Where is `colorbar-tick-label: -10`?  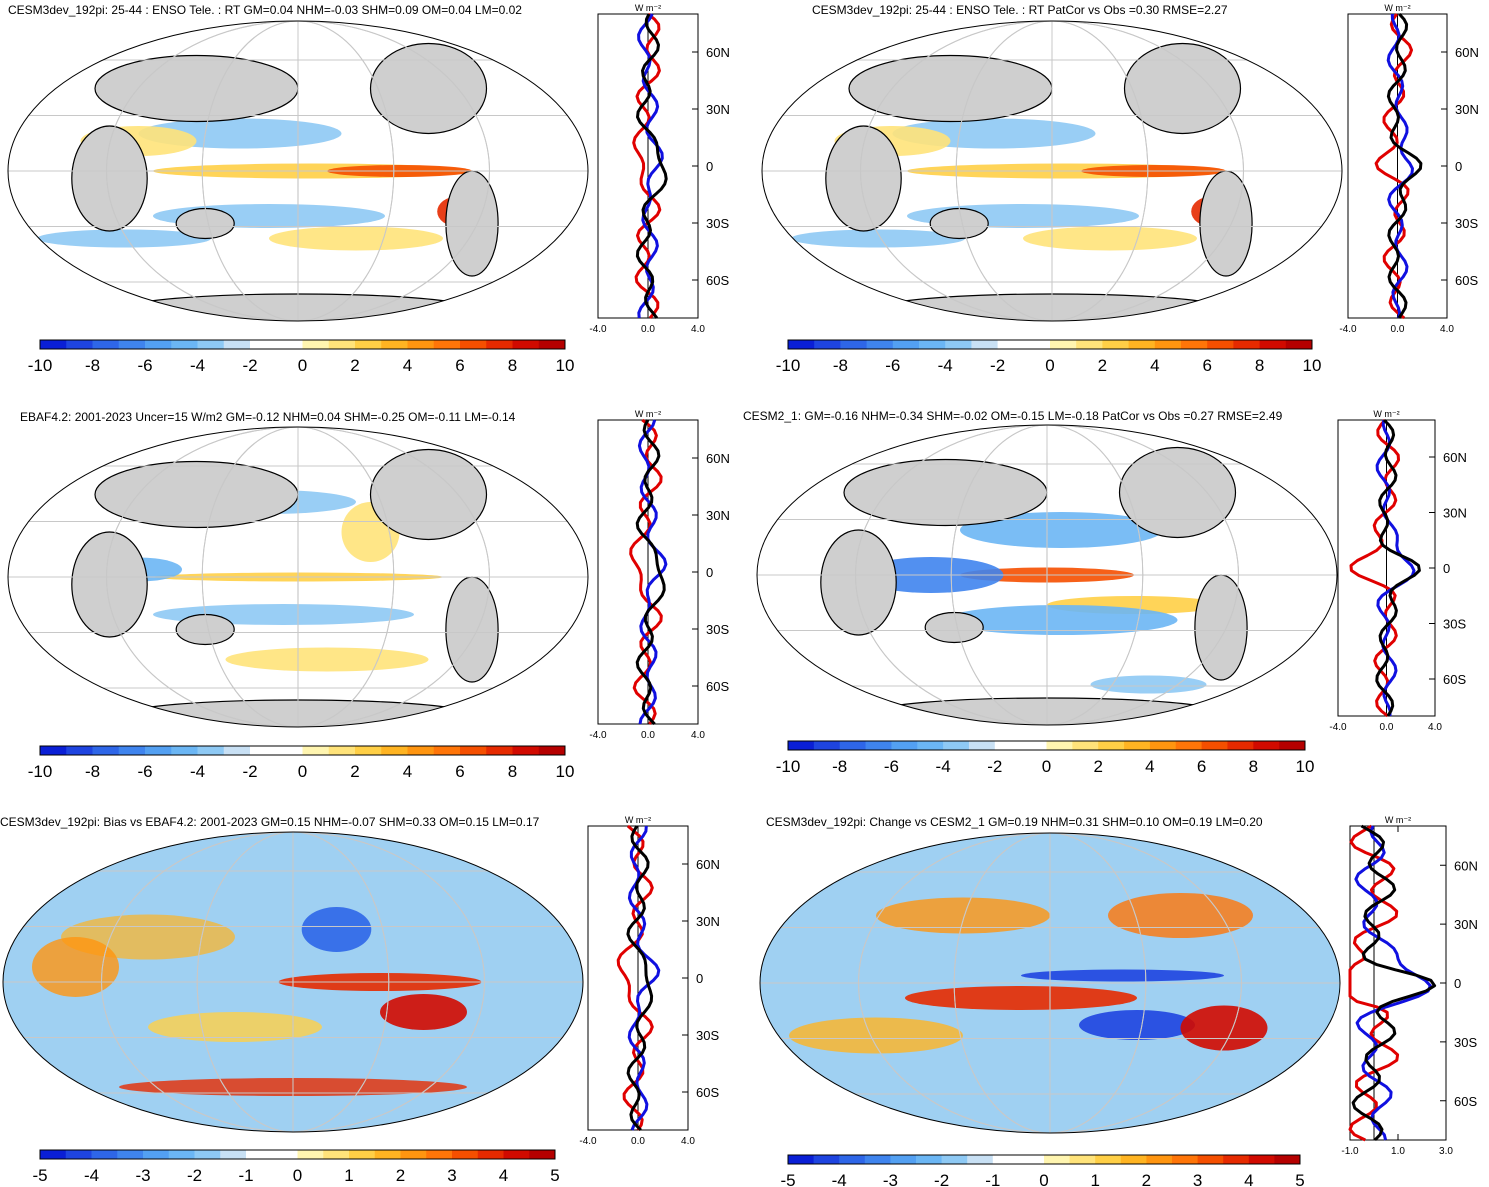 colorbar-tick-label: -10 is located at coordinates (40, 365).